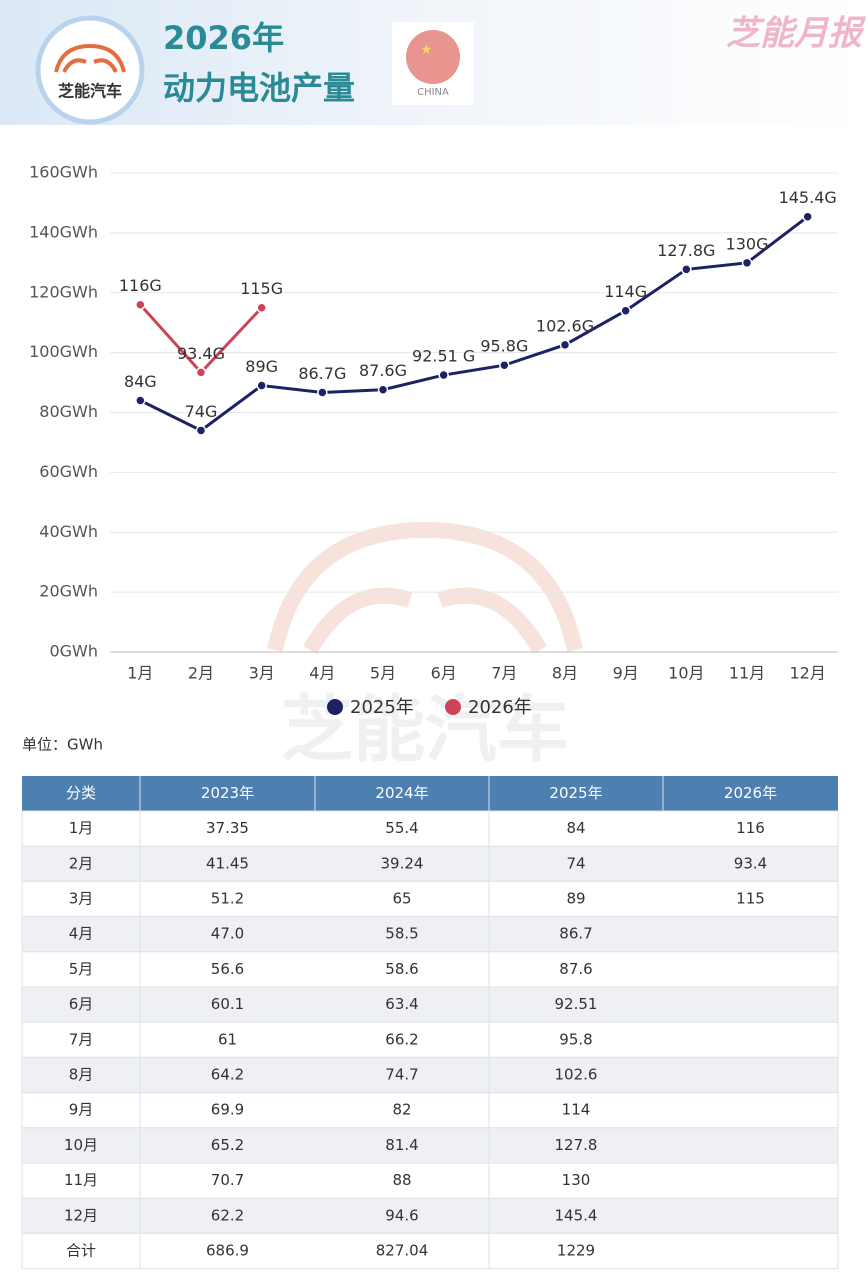  I want to click on table-cell: 86.7, so click(575, 934).